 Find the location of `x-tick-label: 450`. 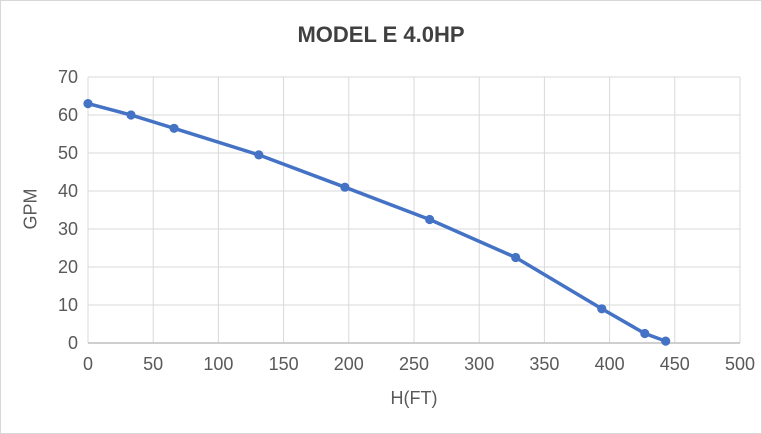

x-tick-label: 450 is located at coordinates (675, 364).